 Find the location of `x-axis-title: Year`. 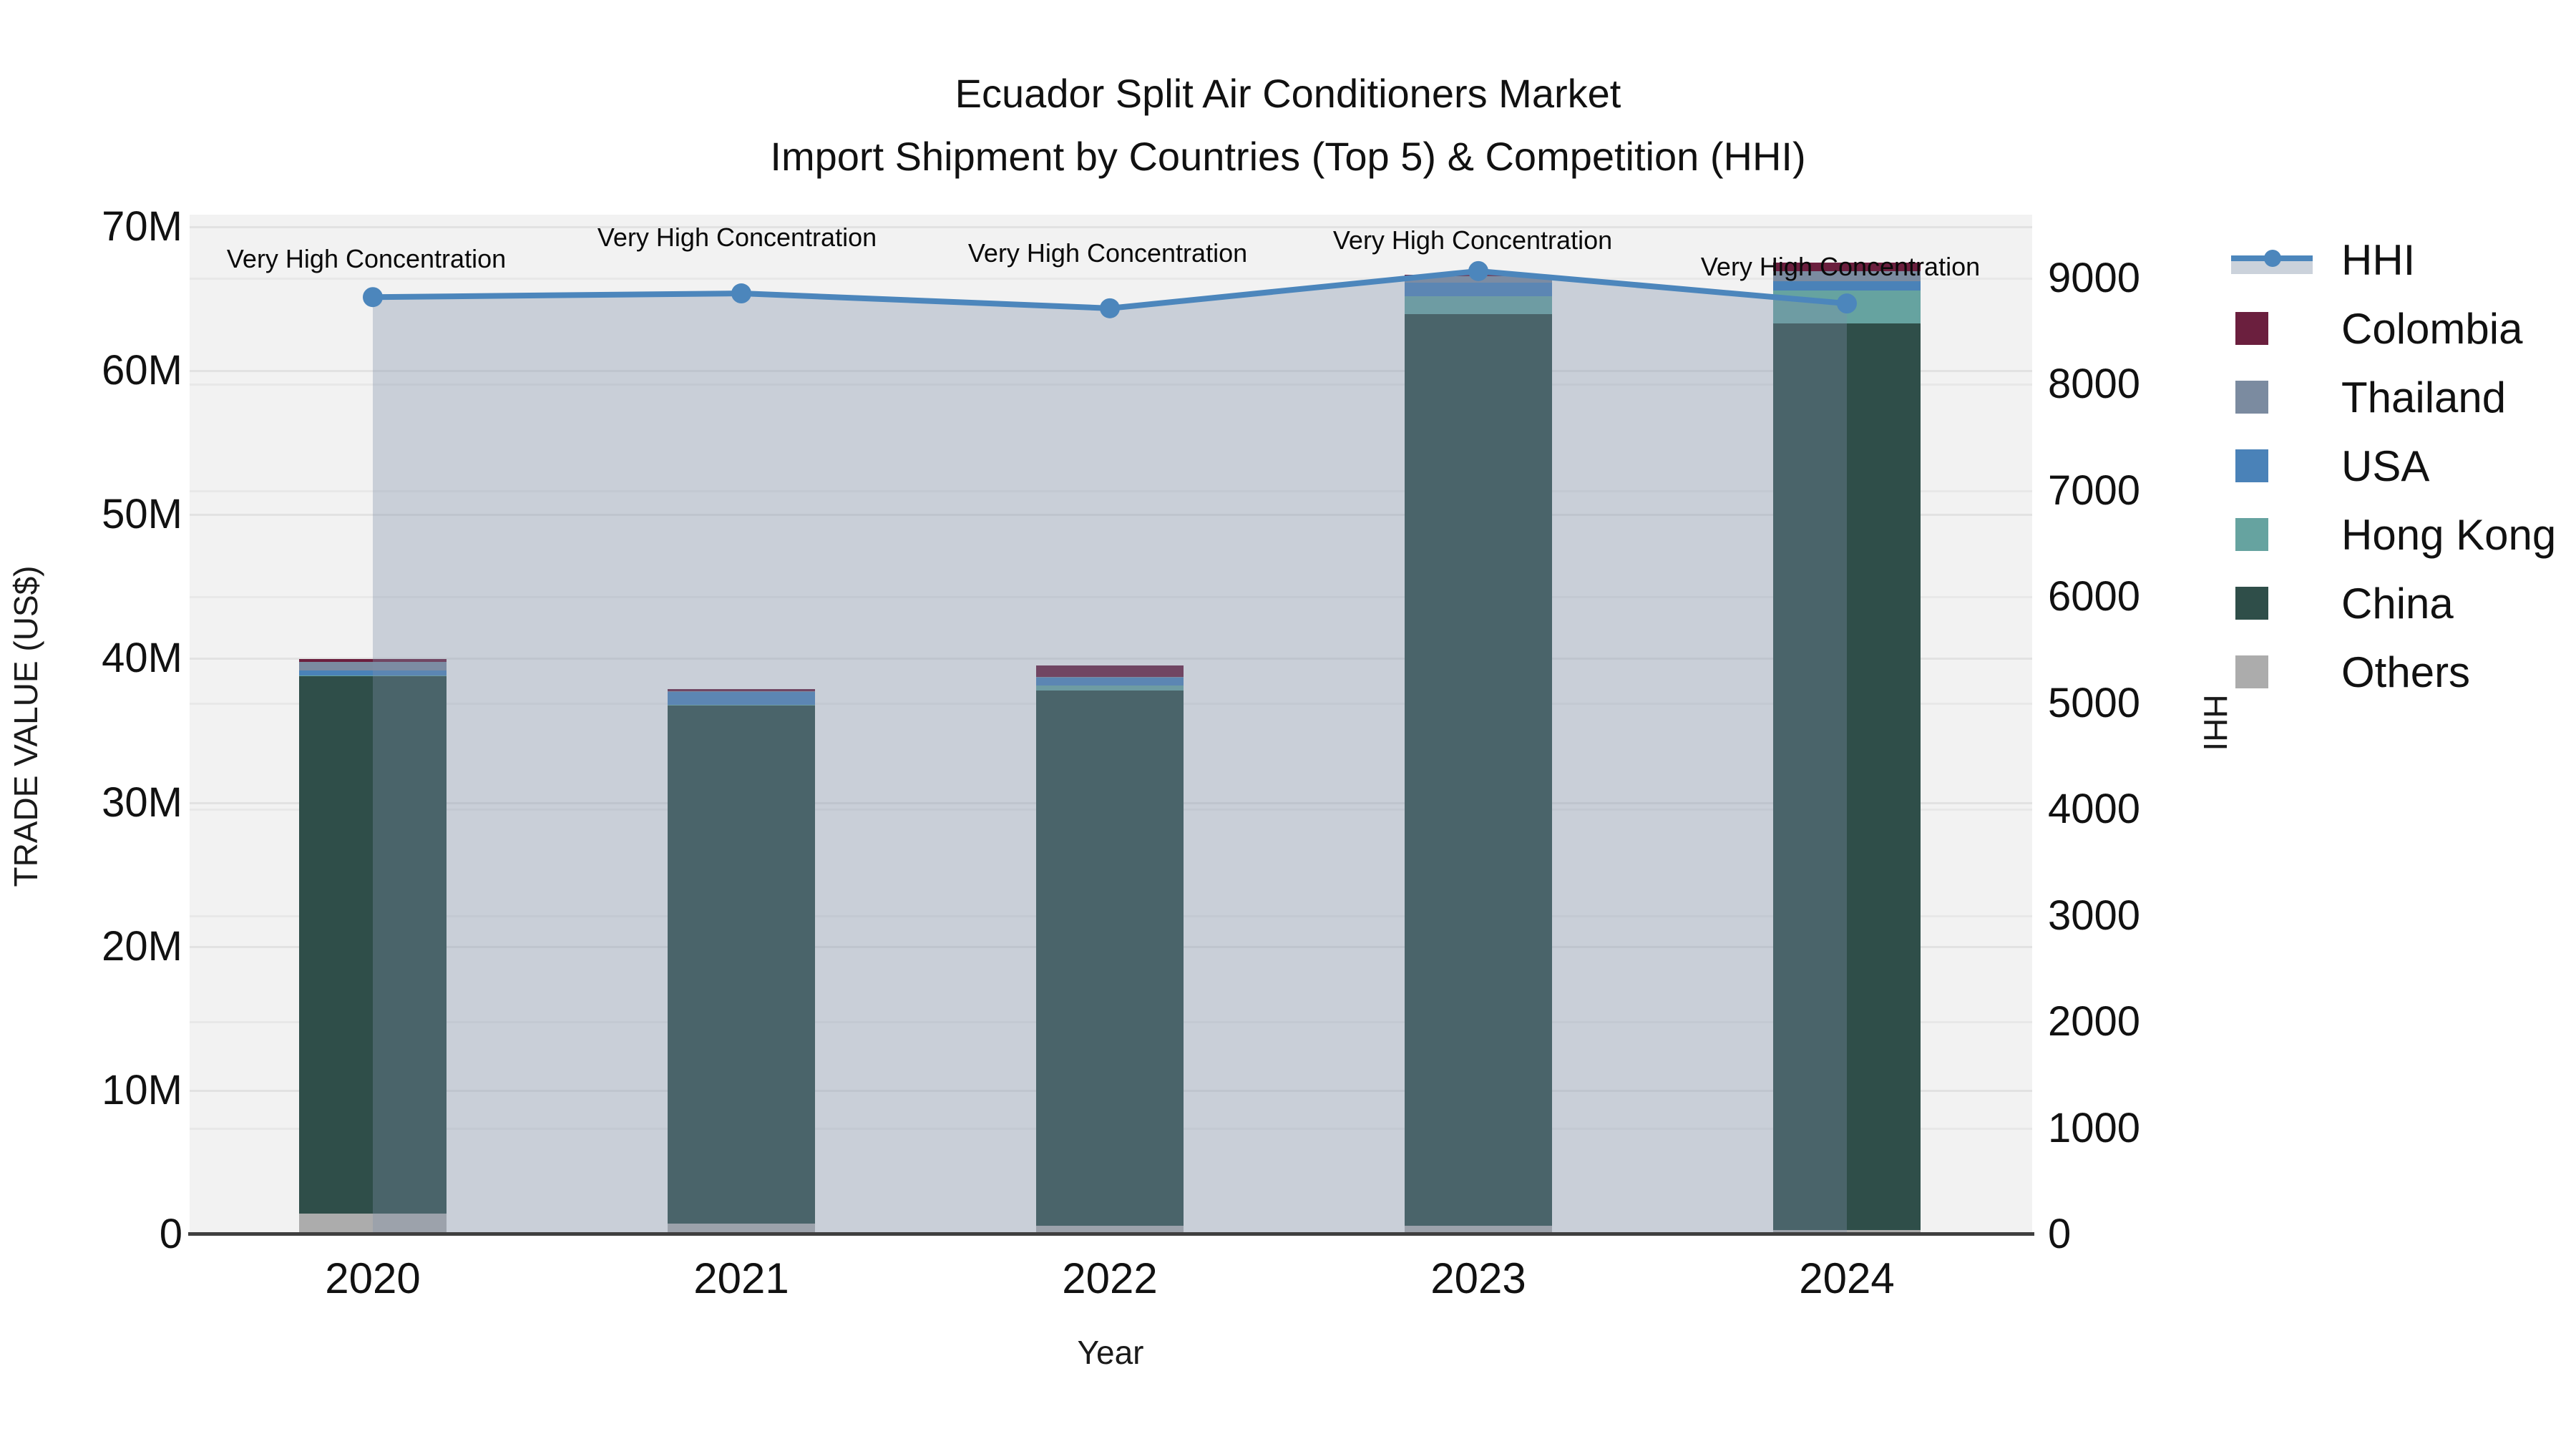

x-axis-title: Year is located at coordinates (1110, 1352).